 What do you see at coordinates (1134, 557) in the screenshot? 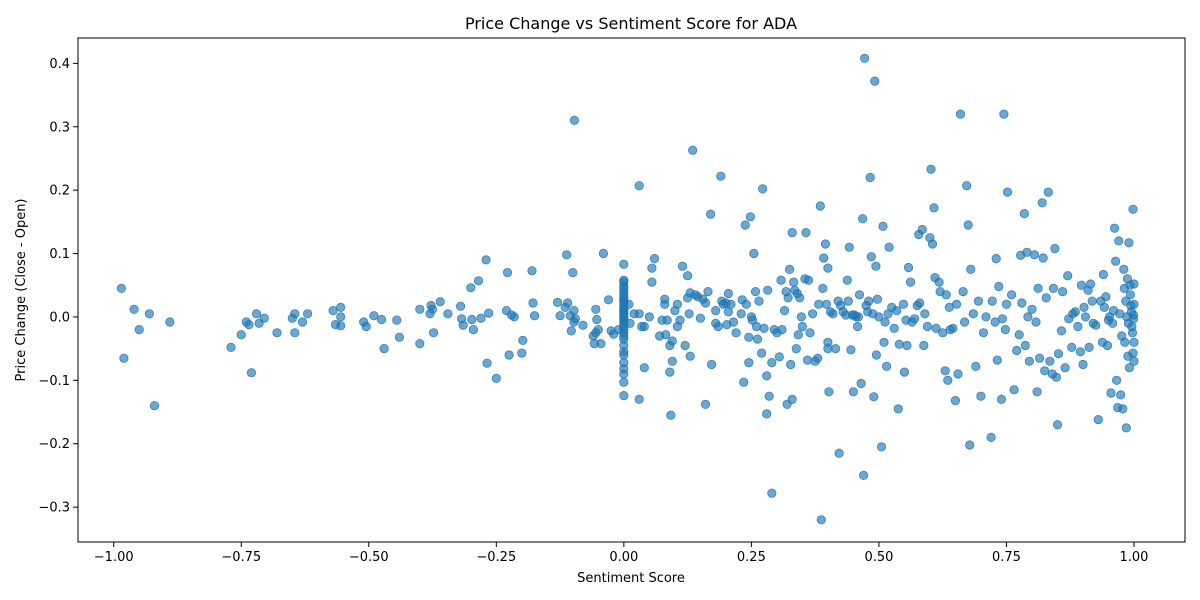
I see `x-tick-label: 1.00` at bounding box center [1134, 557].